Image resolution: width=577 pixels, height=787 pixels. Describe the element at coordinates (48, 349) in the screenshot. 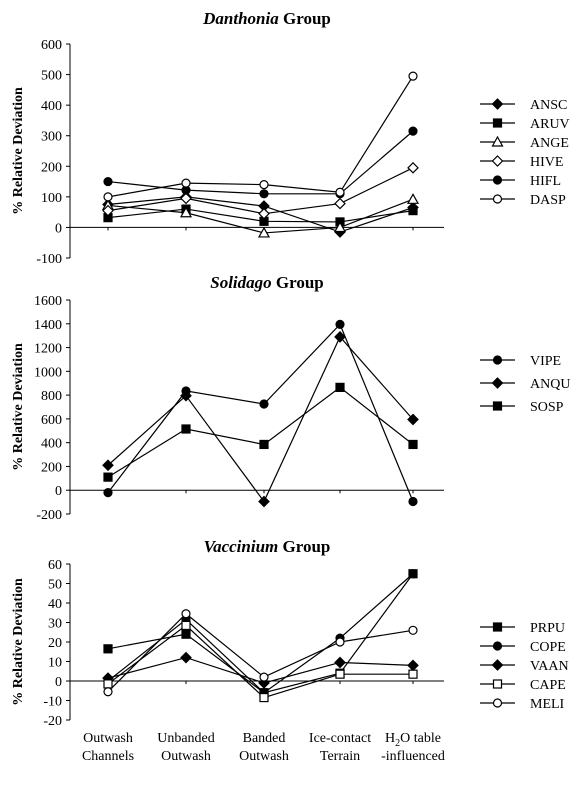

I see `y-tick-label: 1200` at that location.